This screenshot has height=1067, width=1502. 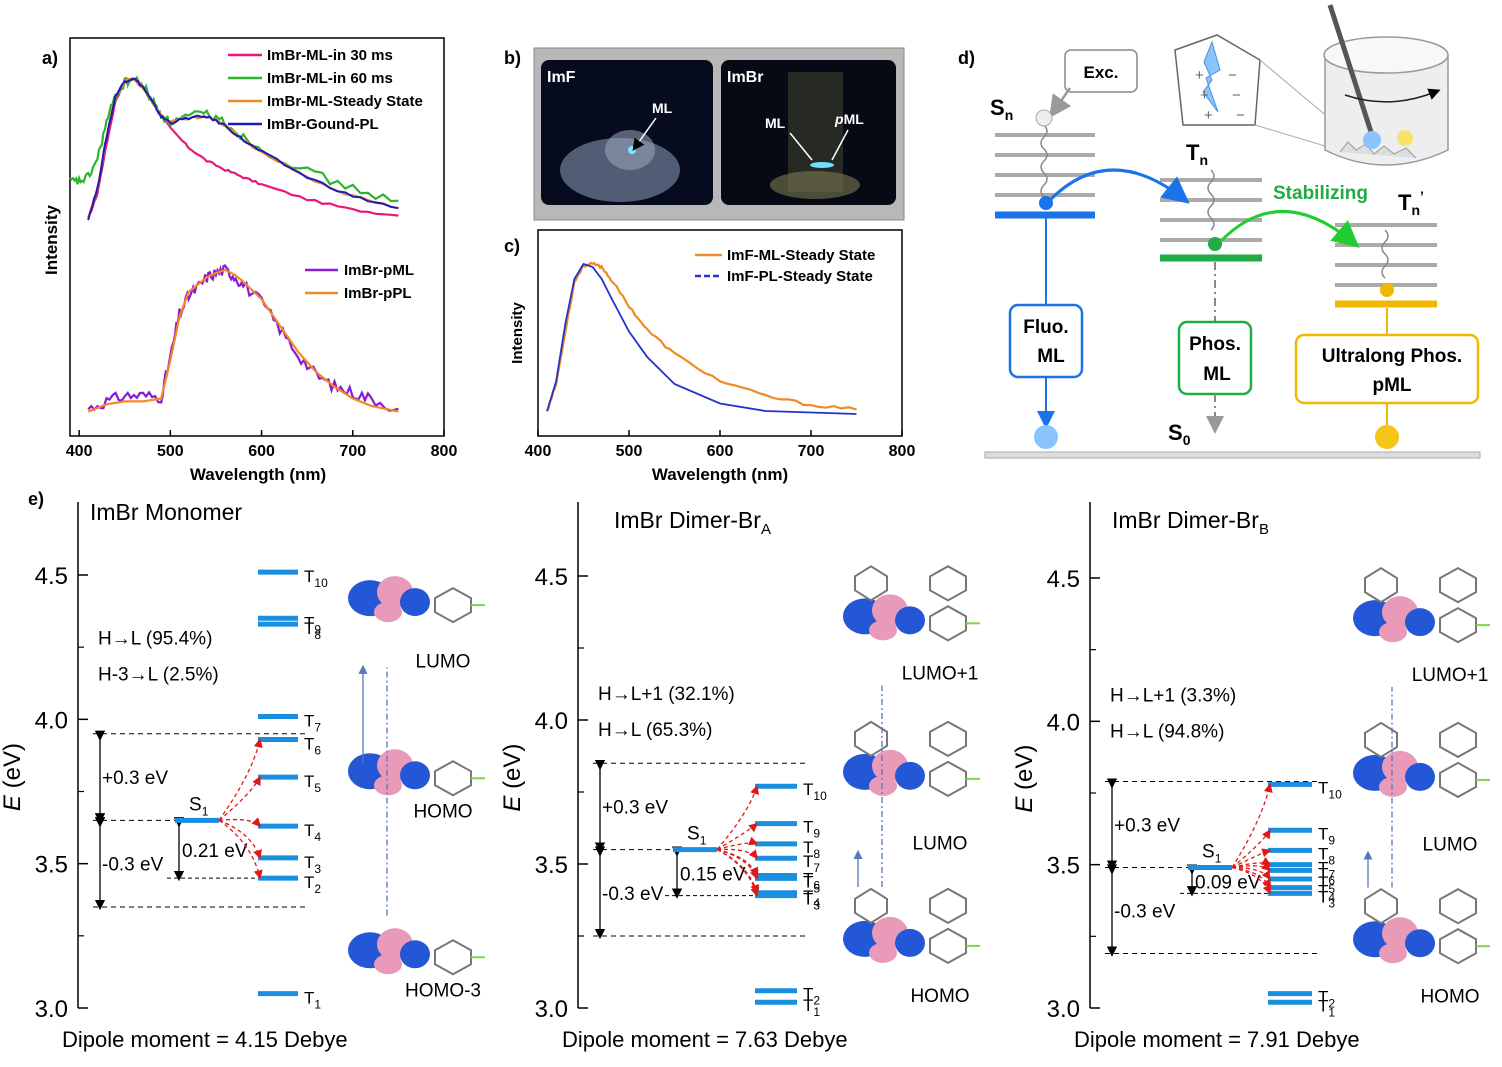 I want to click on panel-e-label: e), so click(x=36, y=499).